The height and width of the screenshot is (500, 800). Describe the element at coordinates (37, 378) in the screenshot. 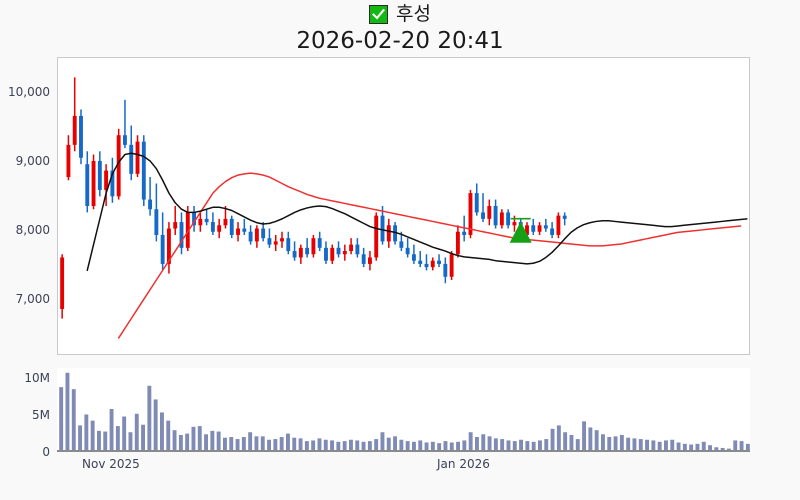

I see `volume-tick-10m: 10M` at that location.